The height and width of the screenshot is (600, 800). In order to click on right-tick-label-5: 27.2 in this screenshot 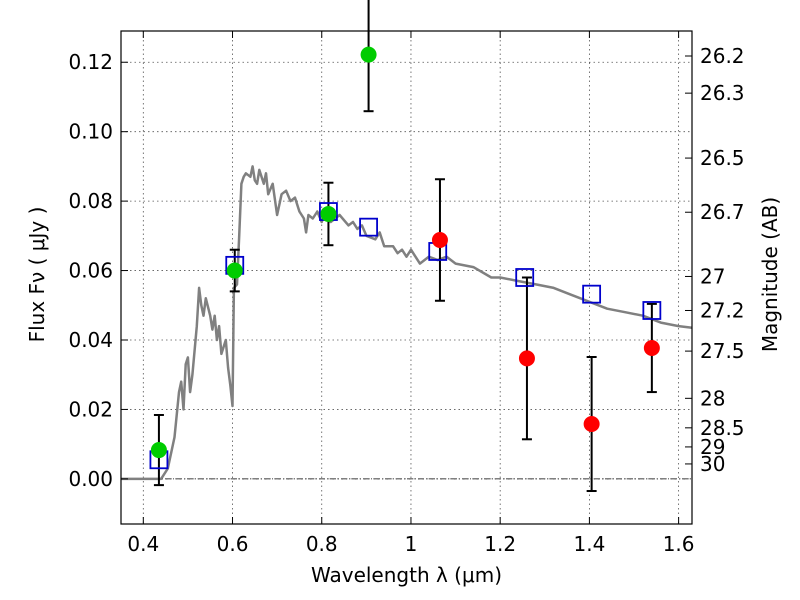, I will do `click(722, 310)`.